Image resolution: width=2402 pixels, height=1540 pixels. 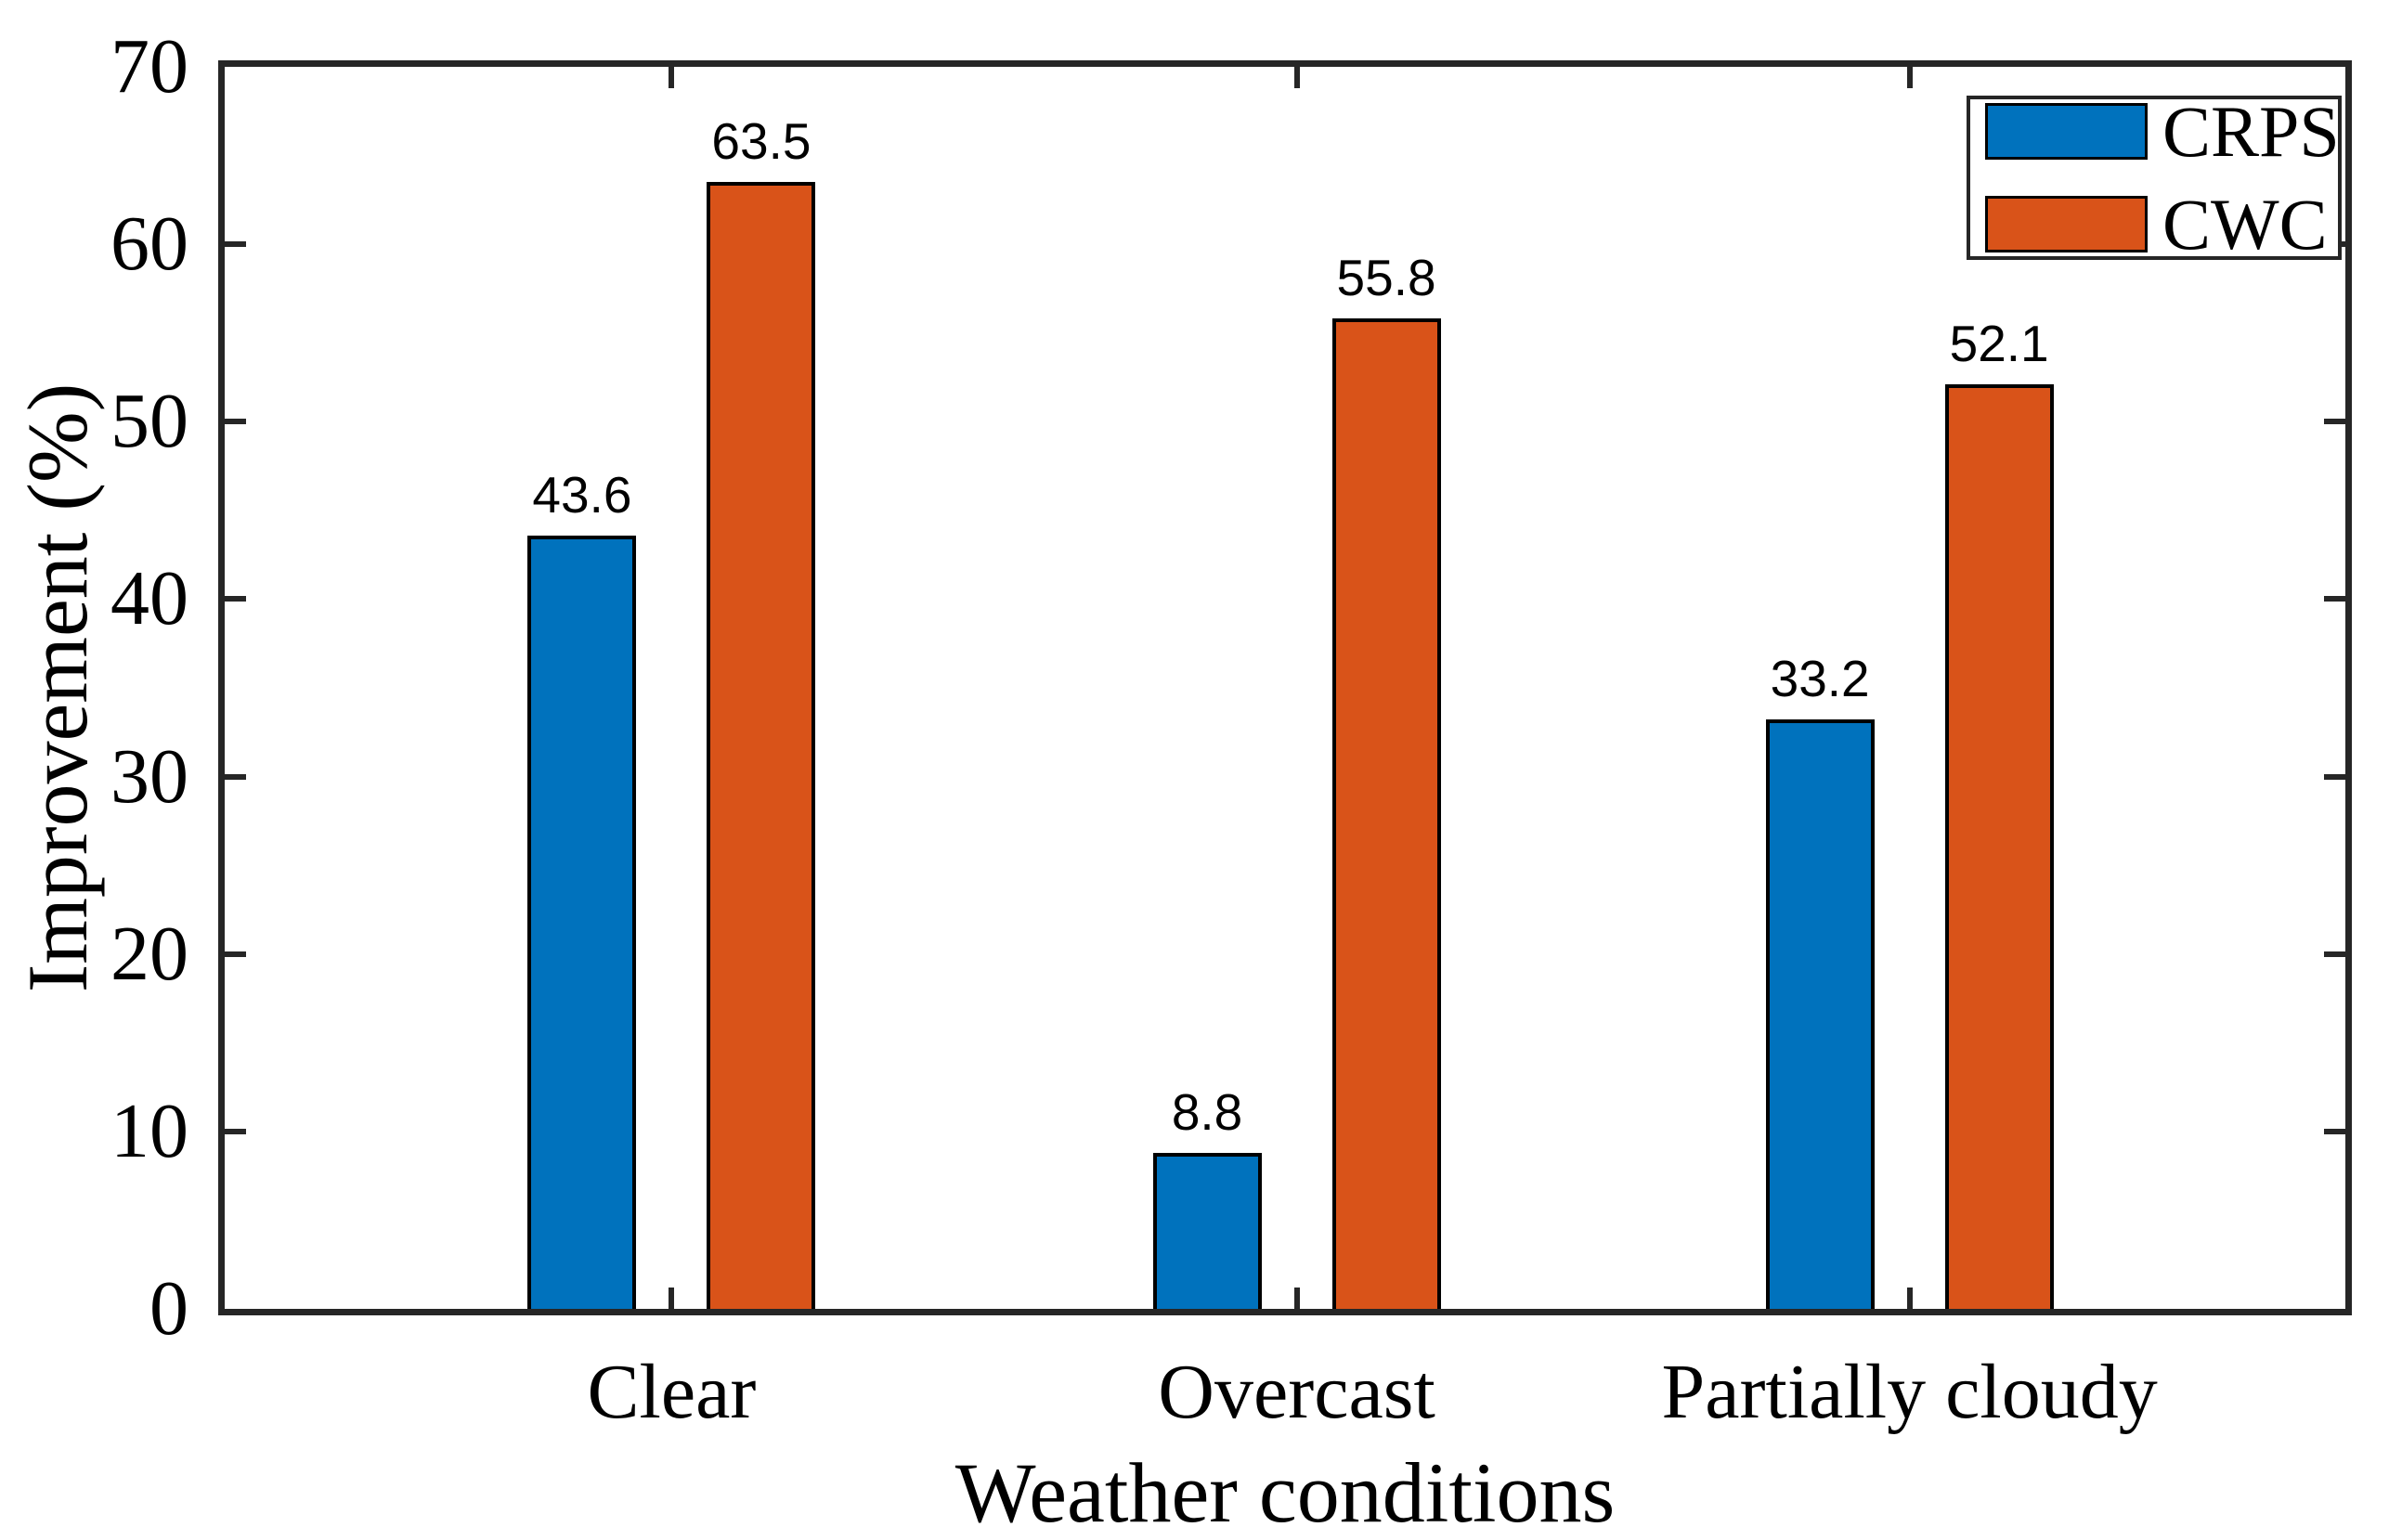 I want to click on y-tick-label: 40, so click(x=149, y=599).